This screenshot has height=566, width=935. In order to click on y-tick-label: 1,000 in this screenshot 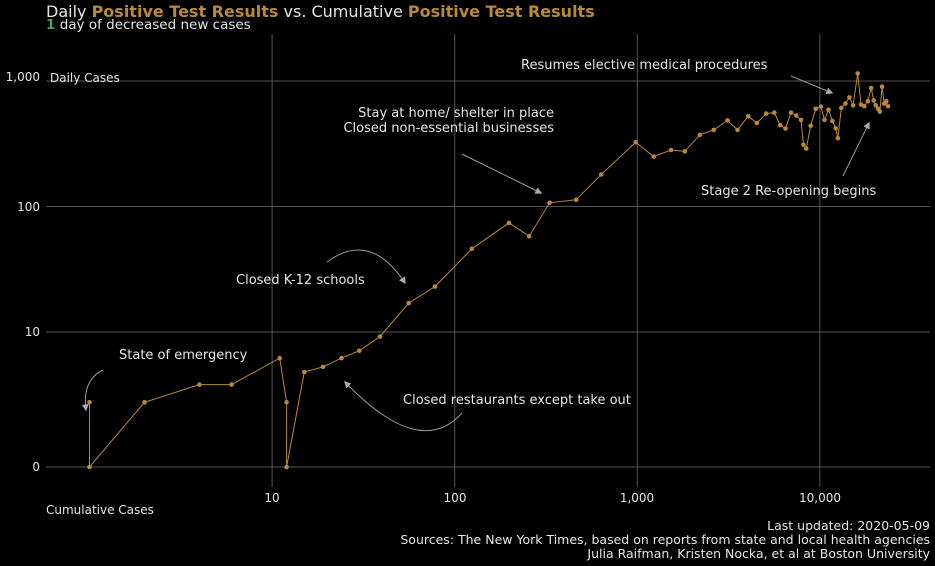, I will do `click(23, 77)`.